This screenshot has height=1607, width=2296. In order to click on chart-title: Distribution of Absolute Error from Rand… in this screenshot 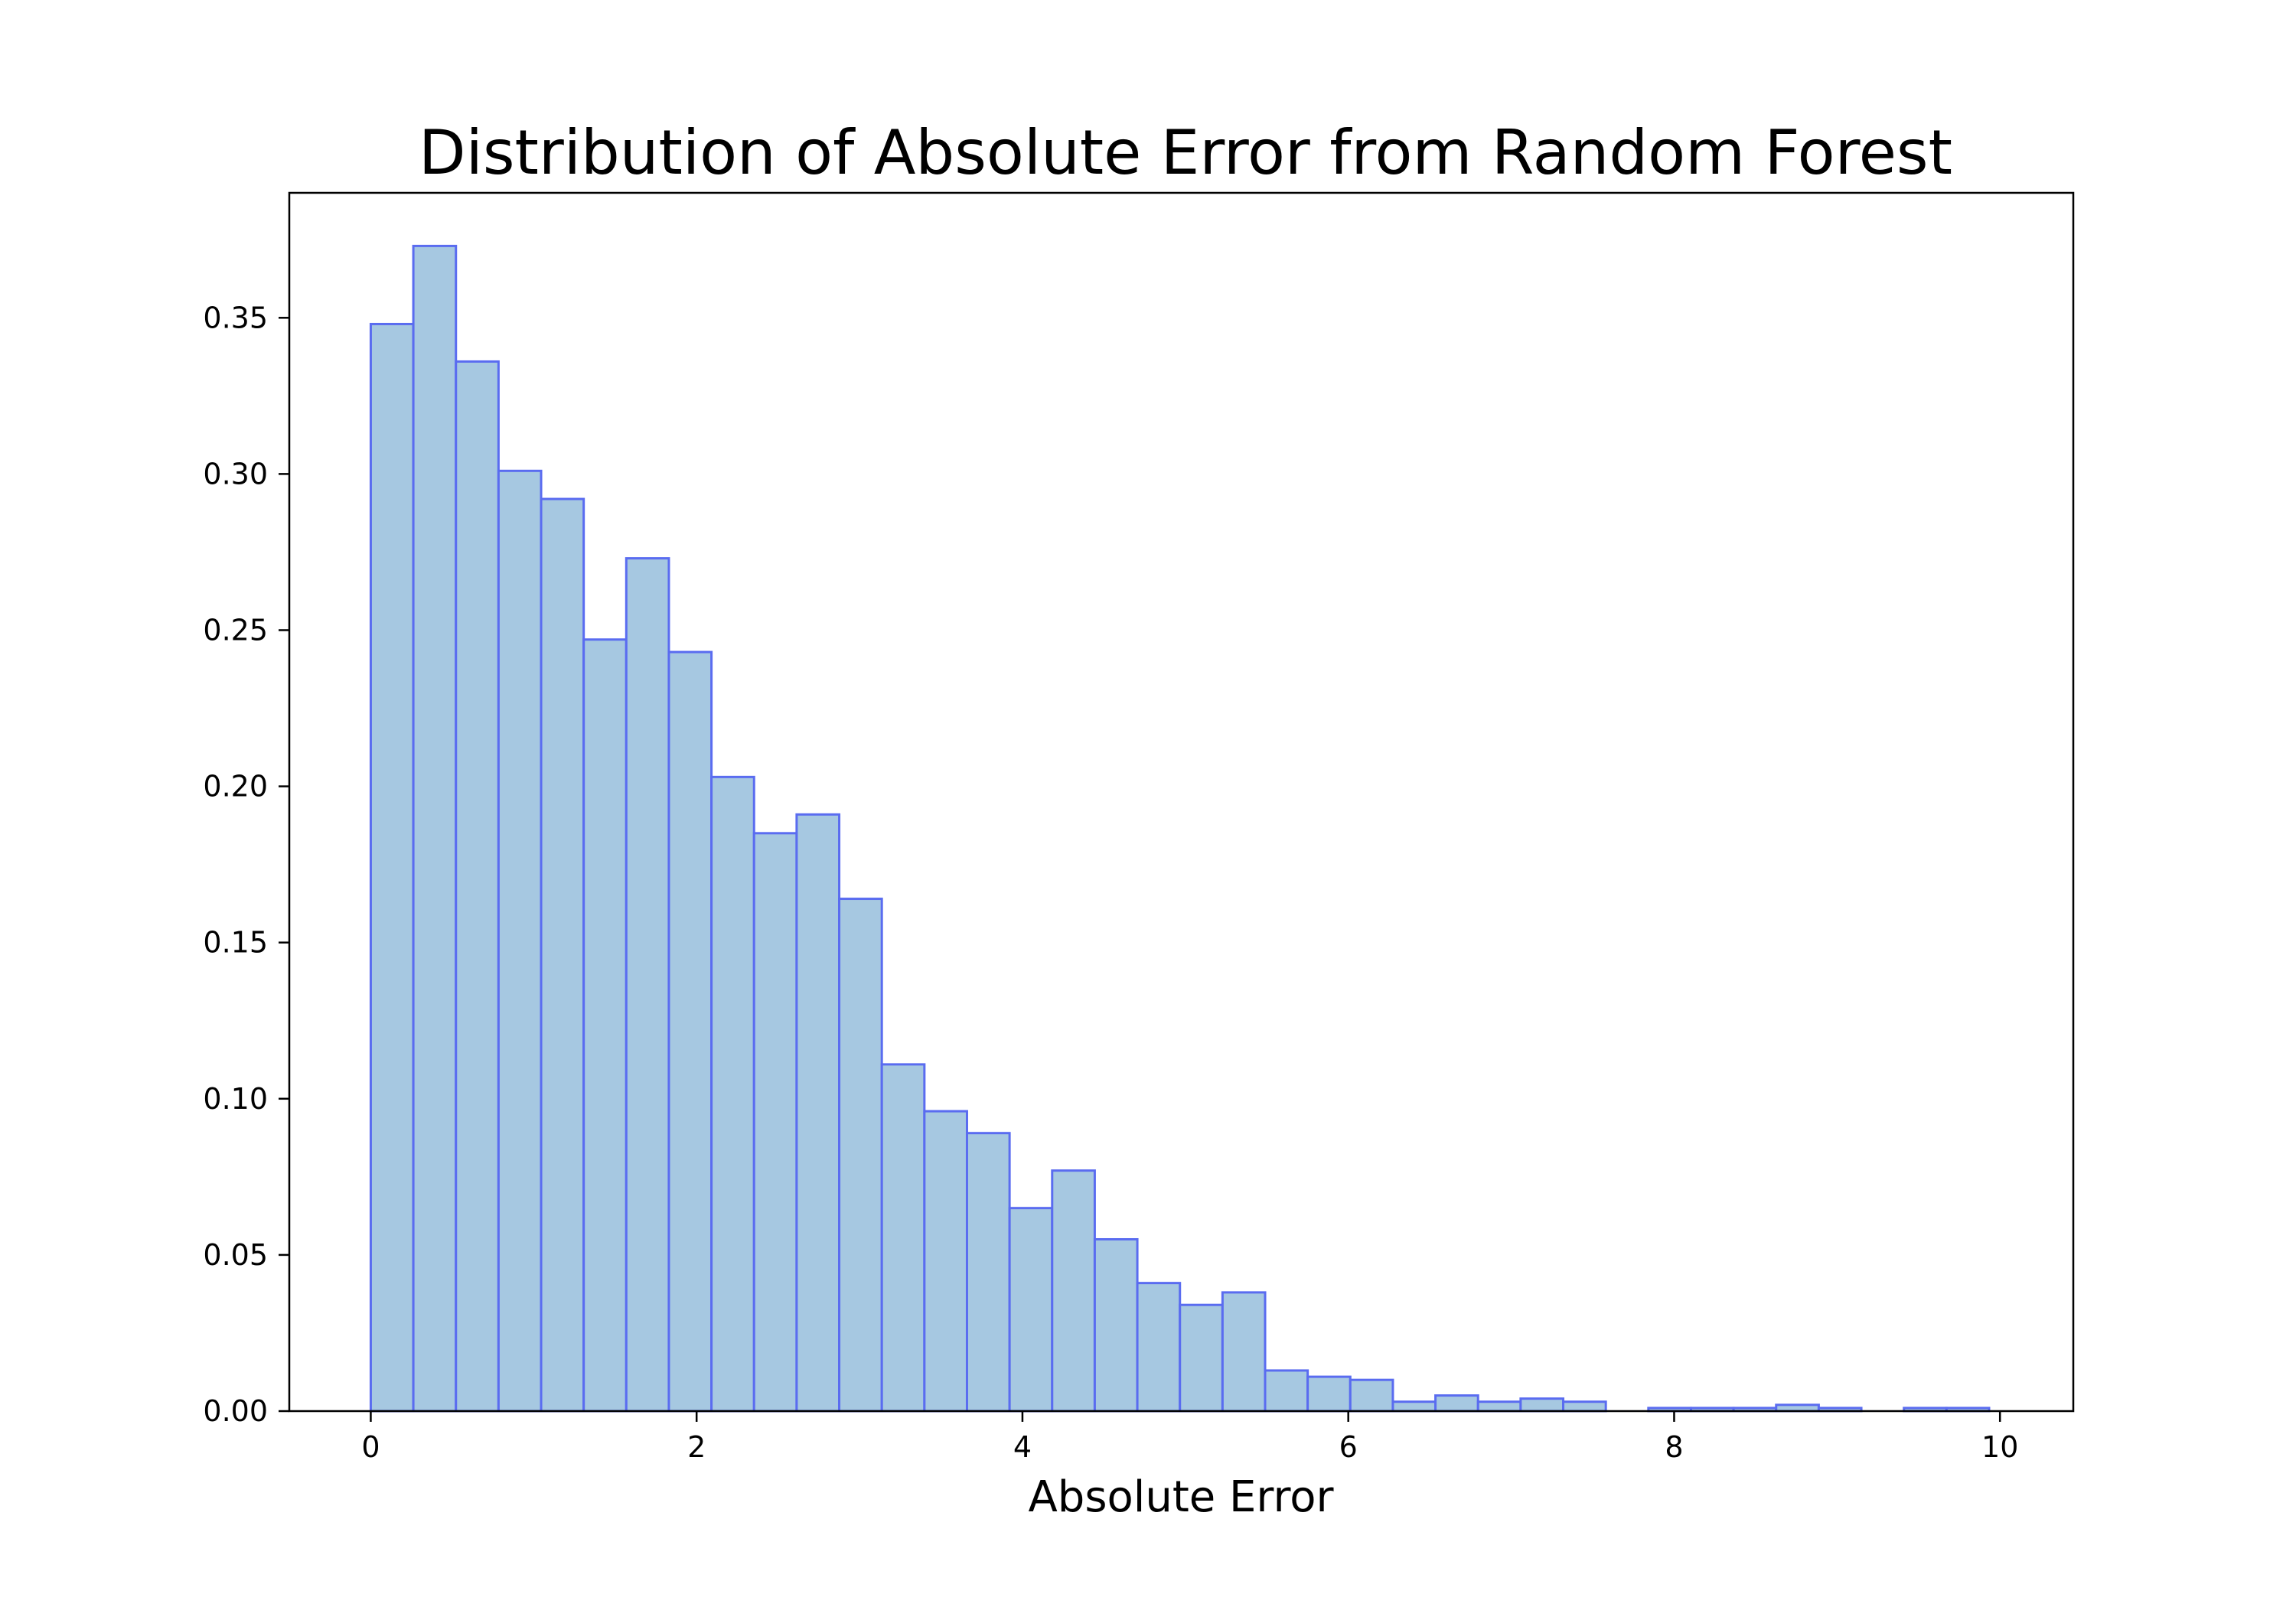, I will do `click(1185, 152)`.